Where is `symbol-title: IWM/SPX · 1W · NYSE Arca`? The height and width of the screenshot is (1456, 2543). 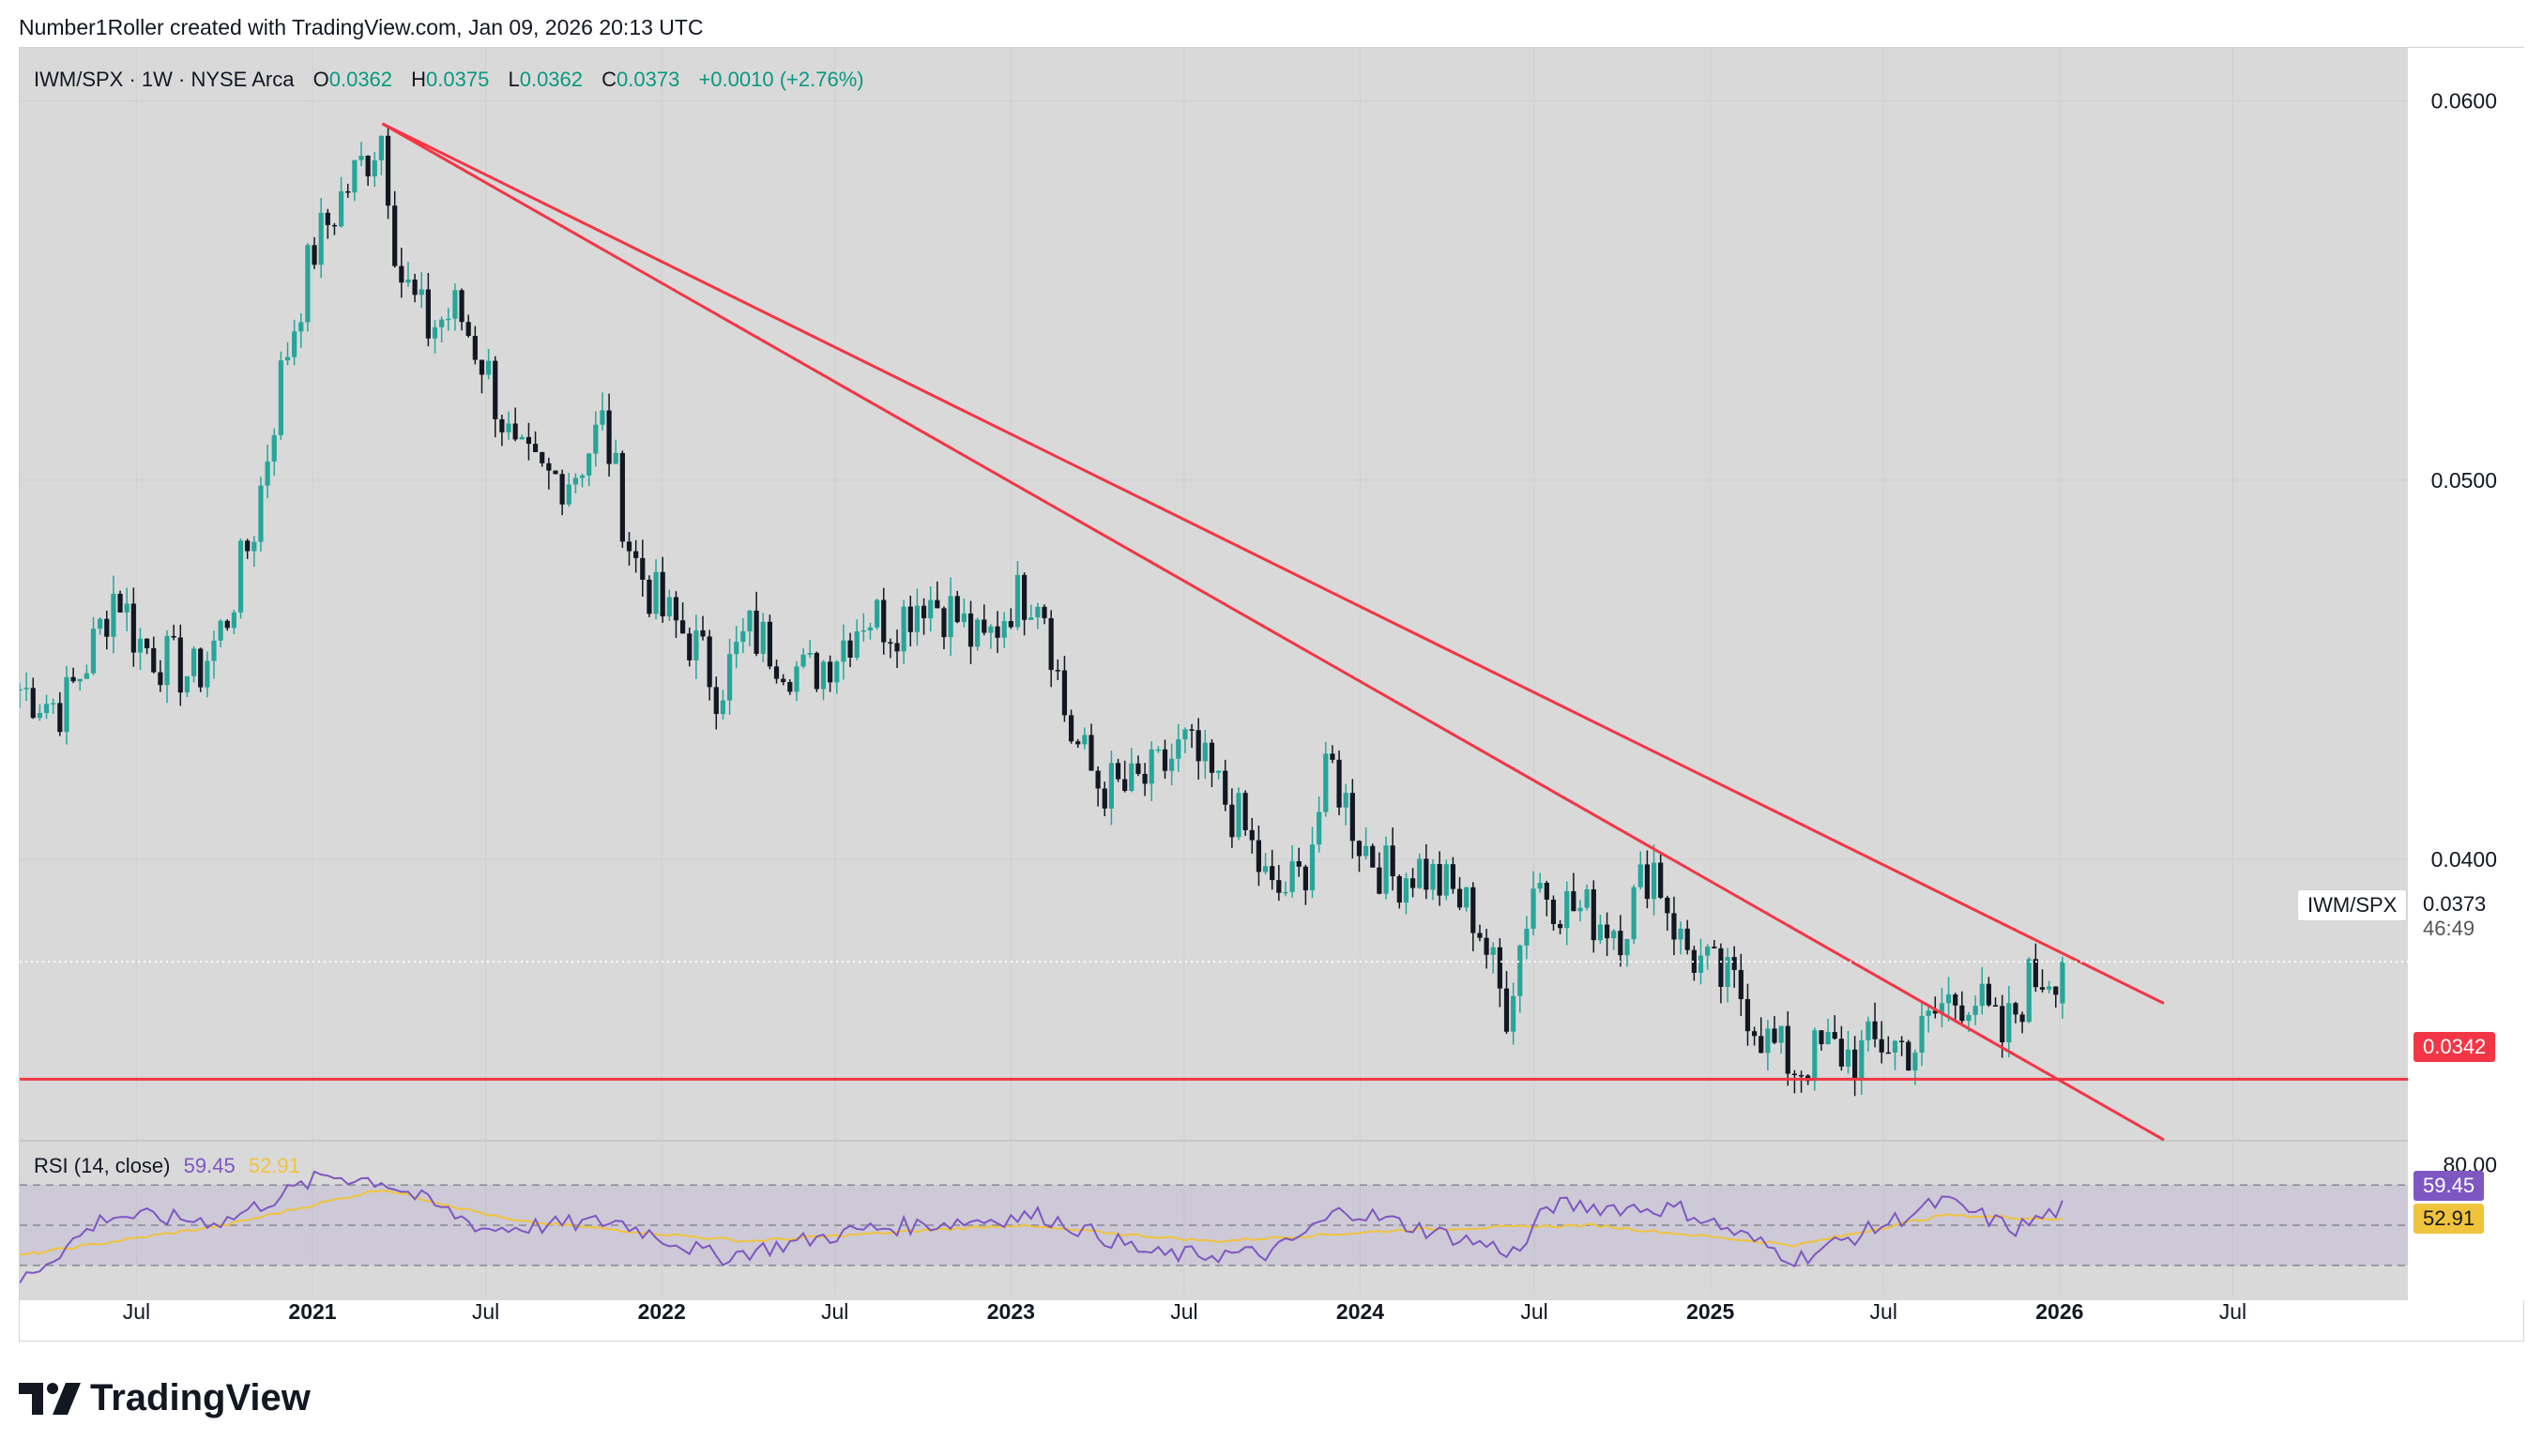 symbol-title: IWM/SPX · 1W · NYSE Arca is located at coordinates (164, 79).